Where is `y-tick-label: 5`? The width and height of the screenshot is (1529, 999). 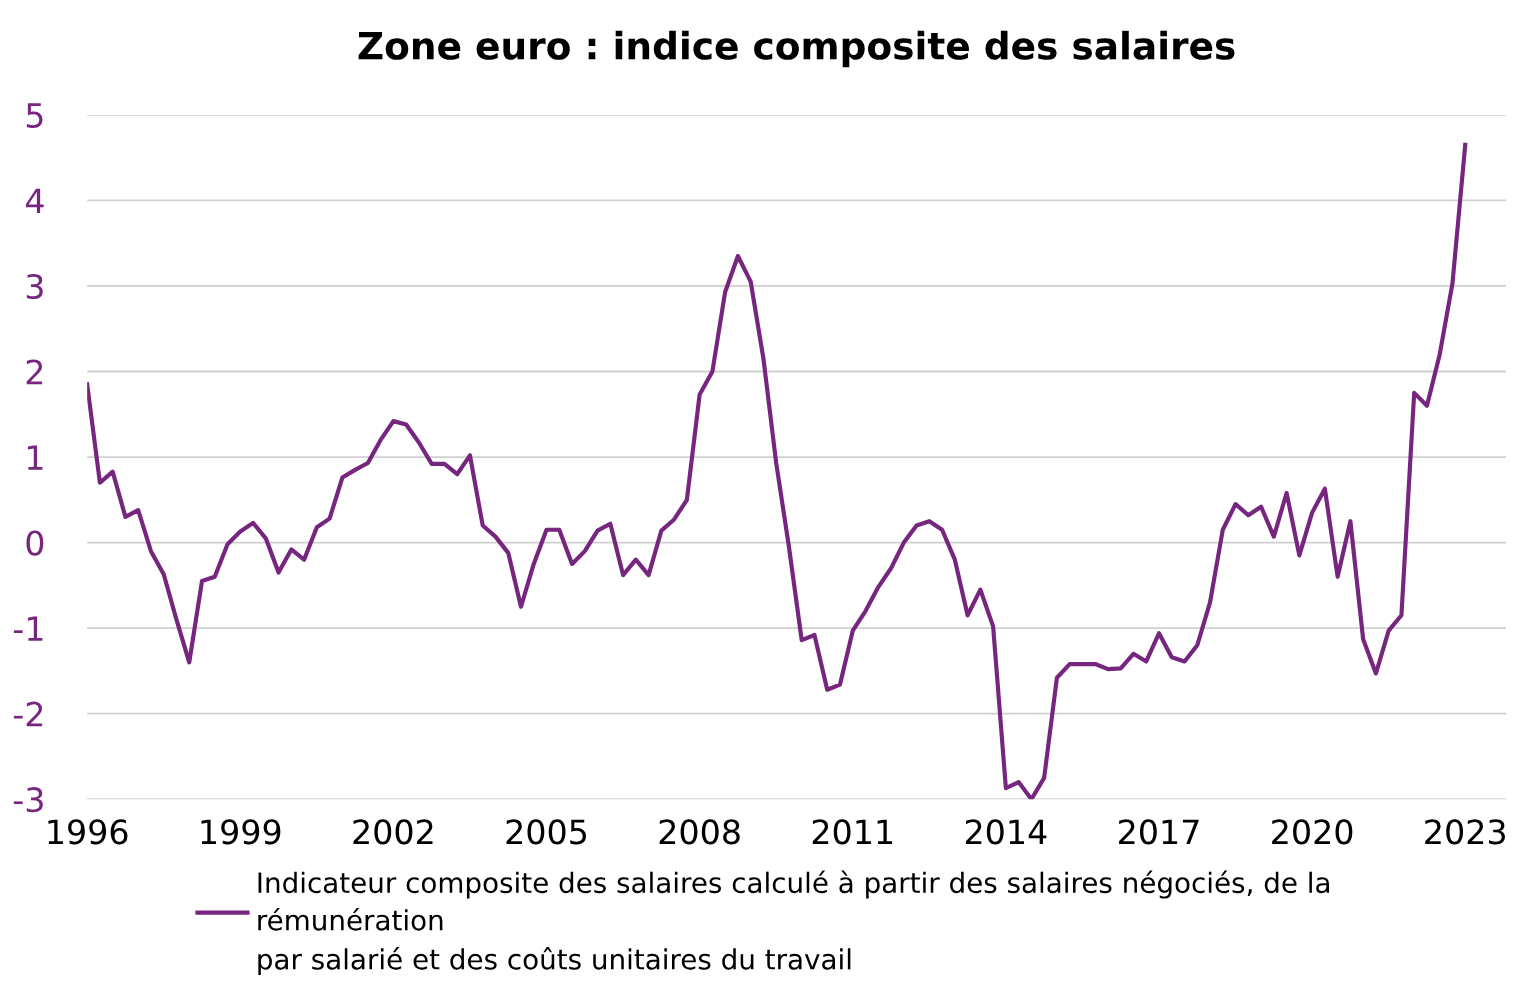
y-tick-label: 5 is located at coordinates (34, 116).